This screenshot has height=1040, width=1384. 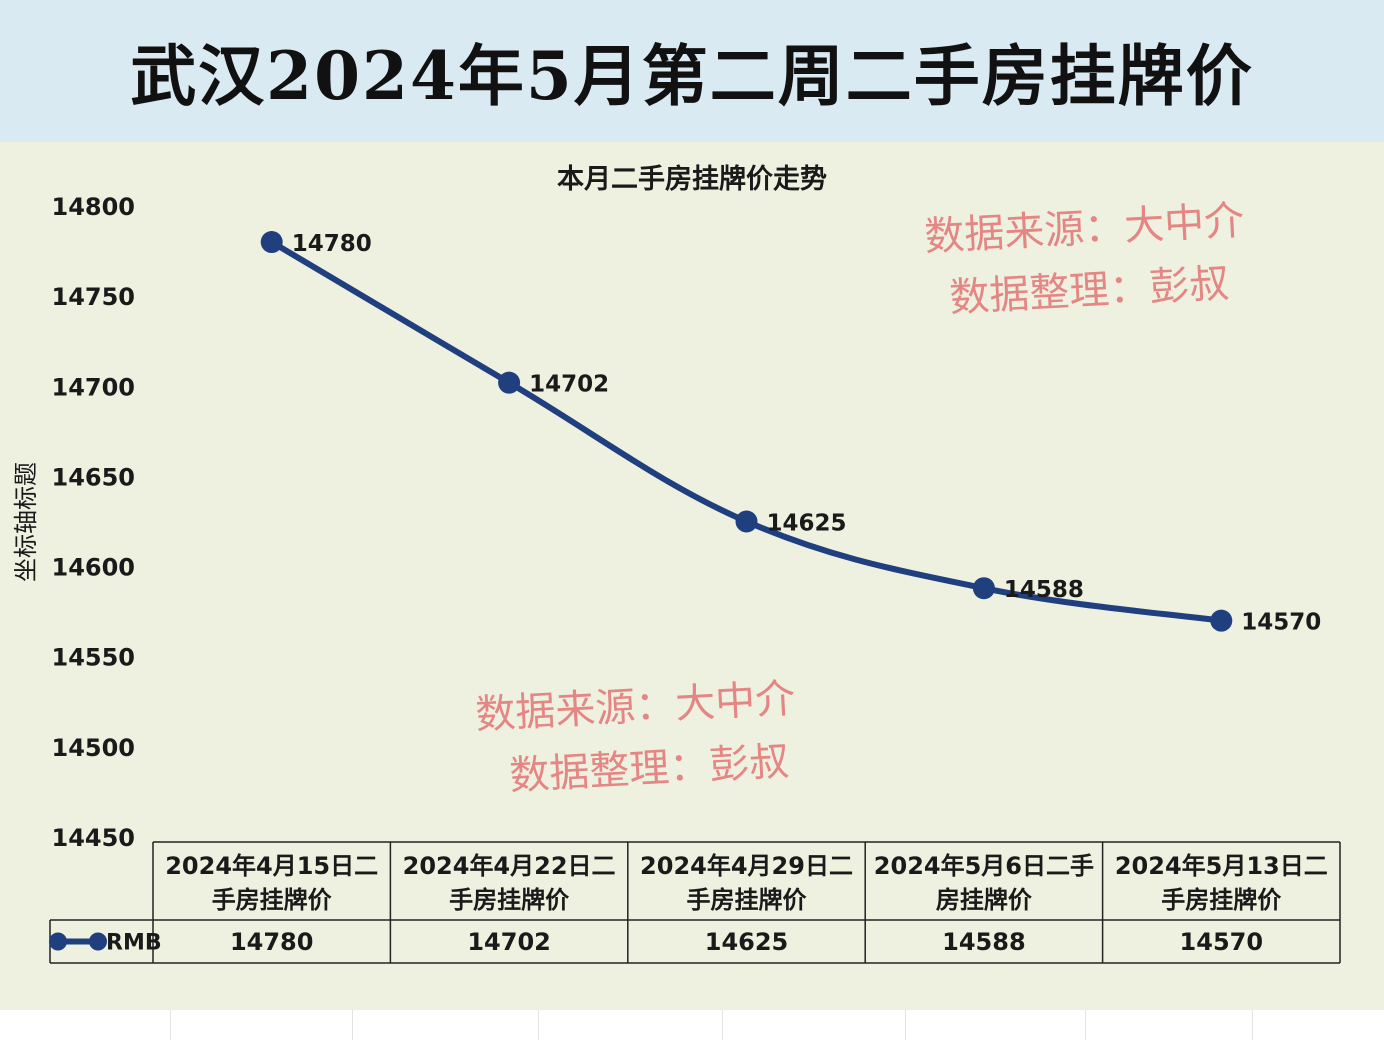 What do you see at coordinates (569, 385) in the screenshot?
I see `data-label: 14702` at bounding box center [569, 385].